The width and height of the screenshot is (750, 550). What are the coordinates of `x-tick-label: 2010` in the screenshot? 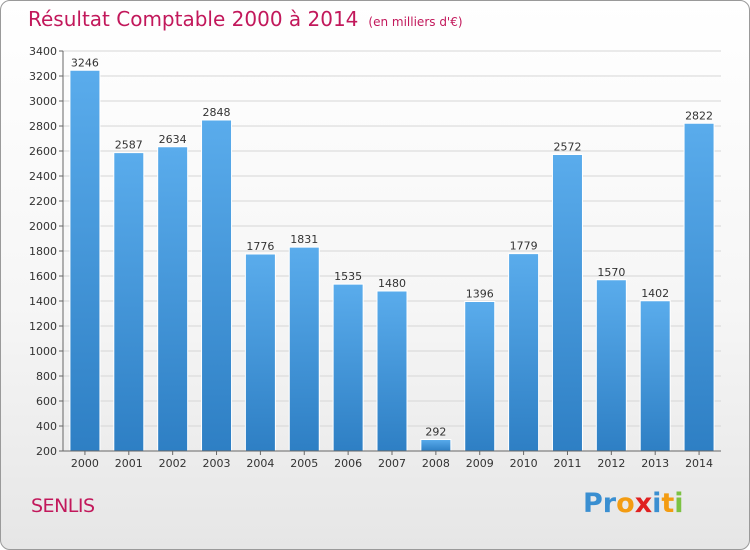 It's located at (524, 463).